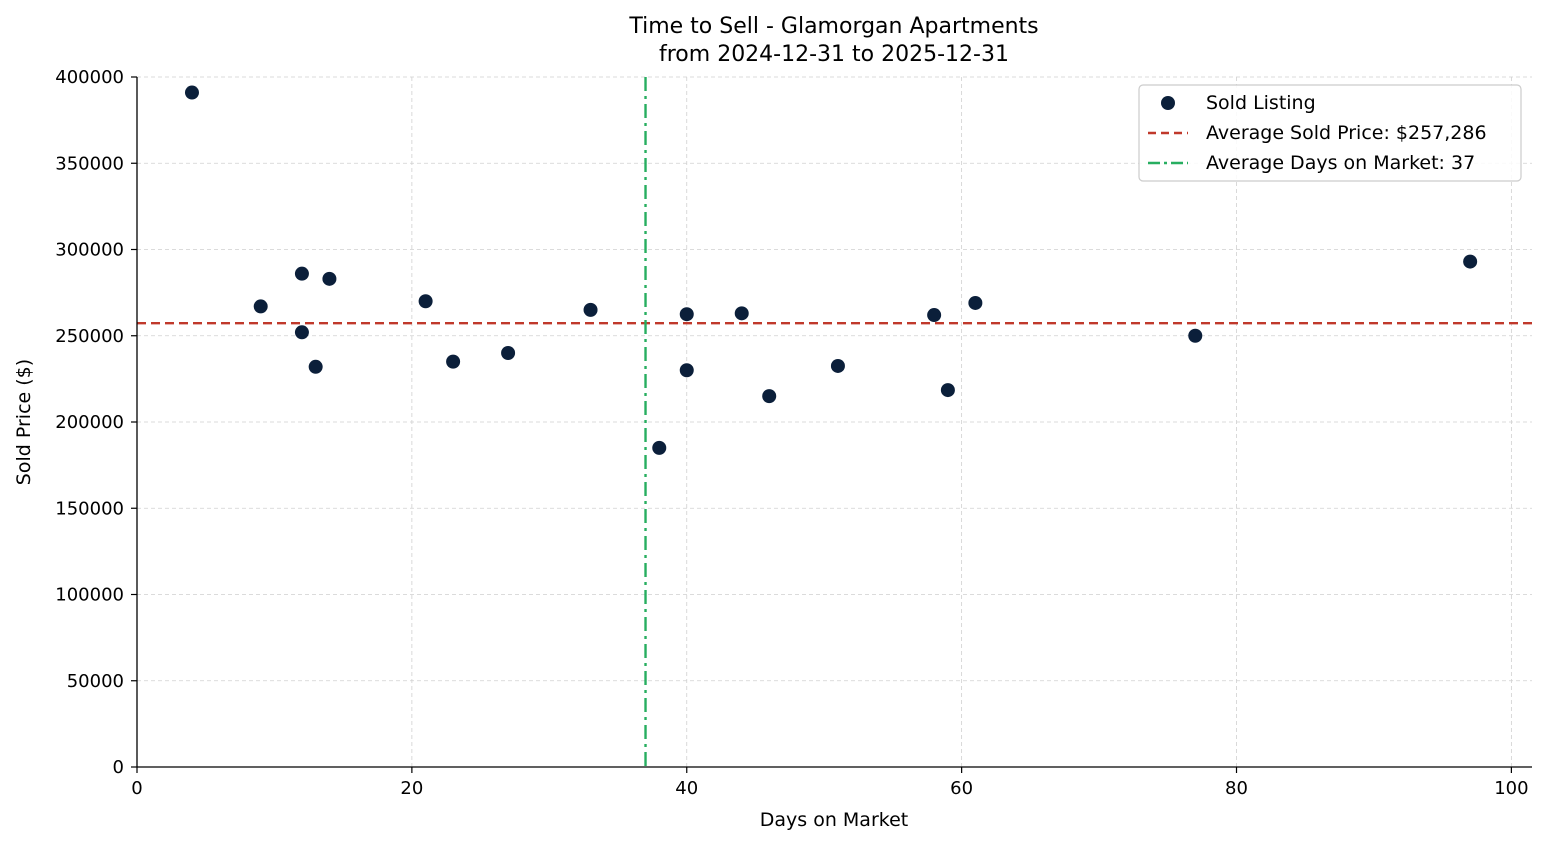  I want to click on chart-title: Time to Sell - Glamorgan Apartments, so click(833, 26).